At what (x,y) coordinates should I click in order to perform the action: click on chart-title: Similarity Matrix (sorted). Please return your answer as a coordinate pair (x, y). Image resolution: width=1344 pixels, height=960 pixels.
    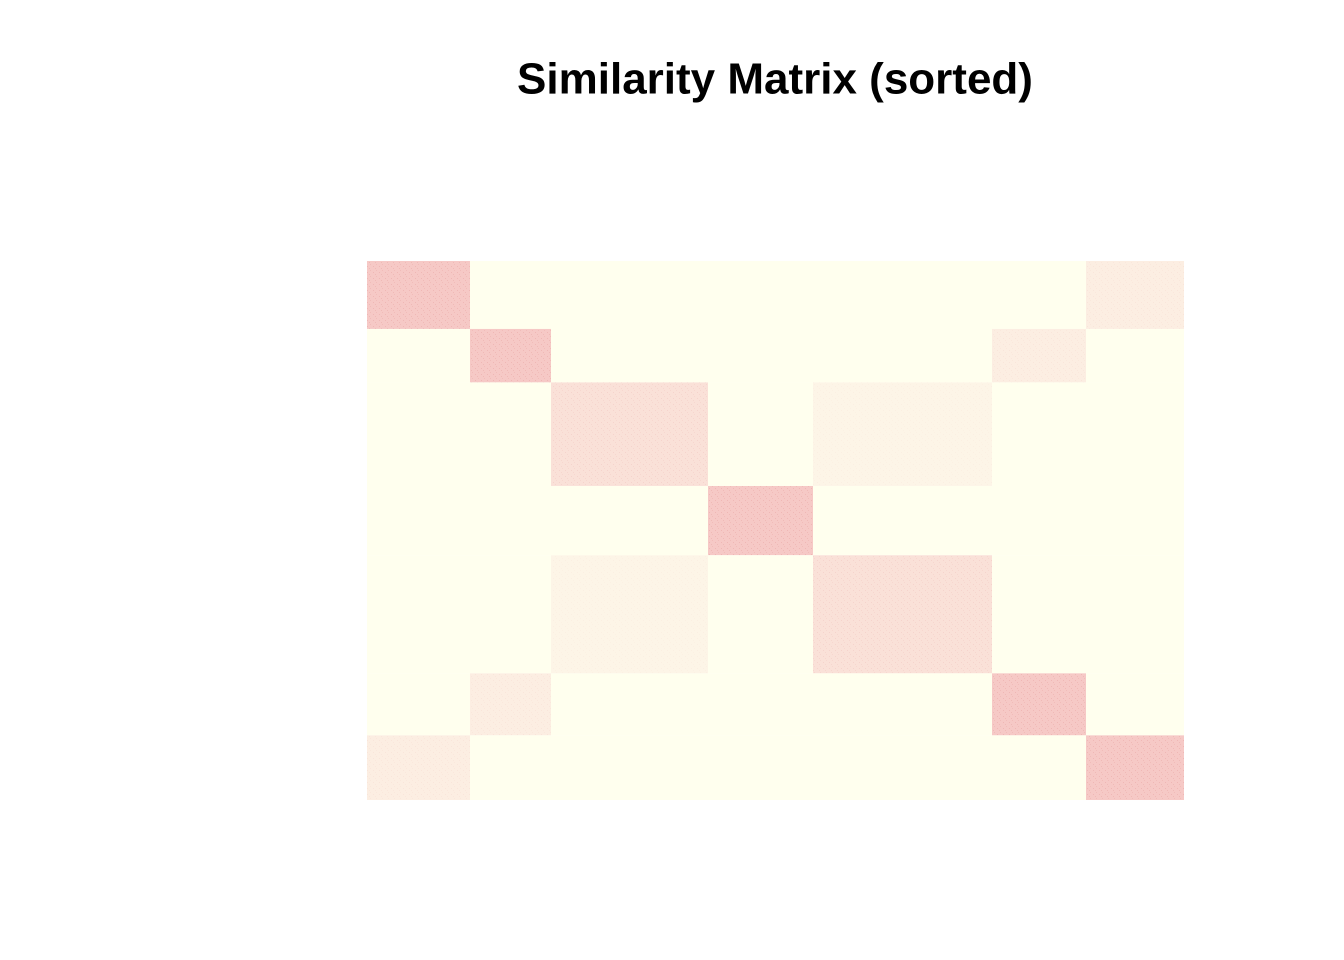
    Looking at the image, I should click on (775, 79).